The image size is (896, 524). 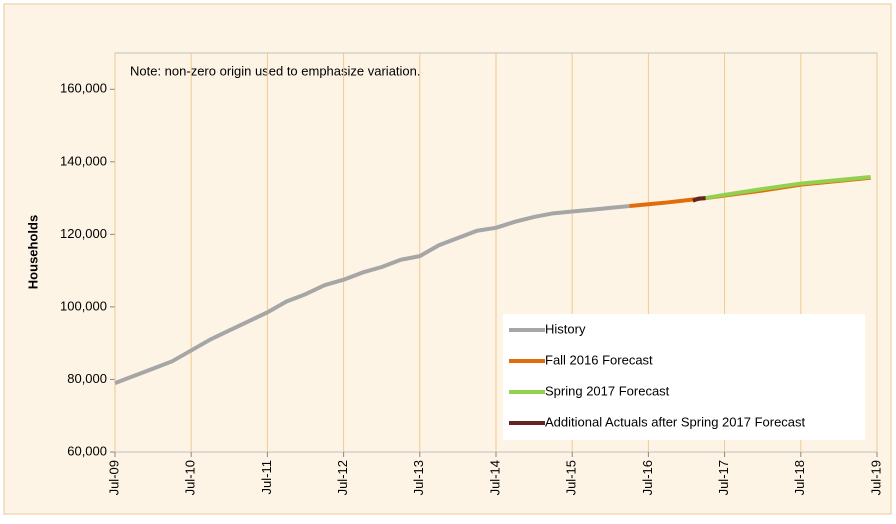 What do you see at coordinates (565, 328) in the screenshot?
I see `legend-label: History` at bounding box center [565, 328].